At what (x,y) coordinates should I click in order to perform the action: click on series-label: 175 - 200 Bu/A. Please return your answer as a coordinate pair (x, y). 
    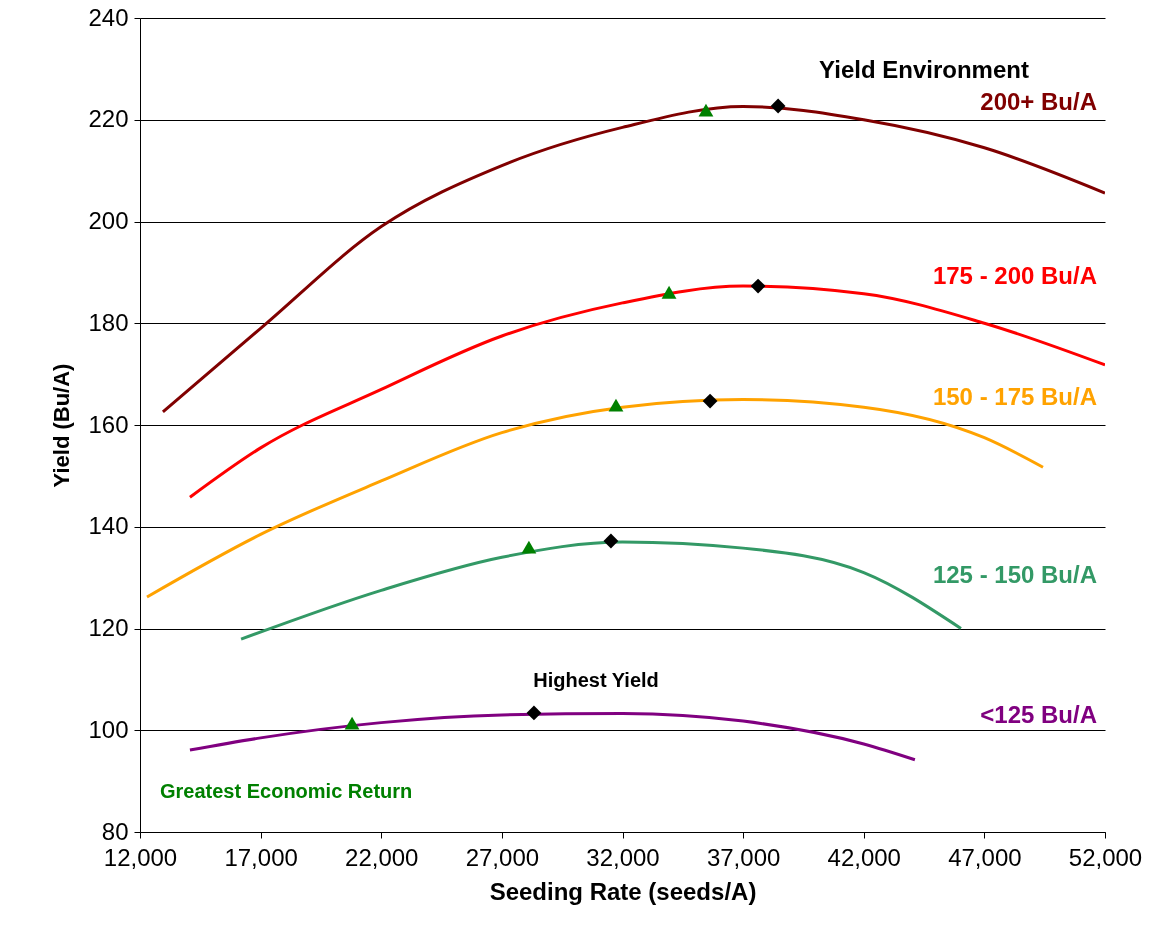
    Looking at the image, I should click on (1014, 275).